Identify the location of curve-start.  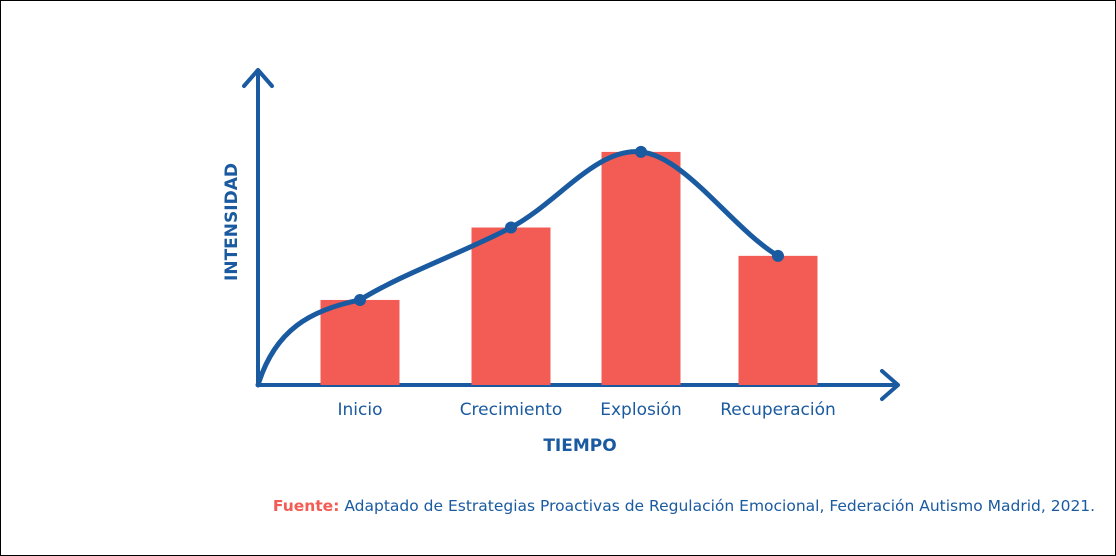
(309, 342).